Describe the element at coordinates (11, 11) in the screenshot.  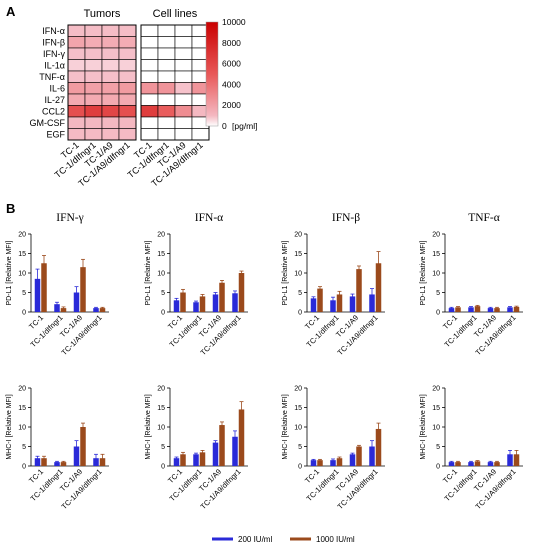
I see `panel-a-letter: A` at that location.